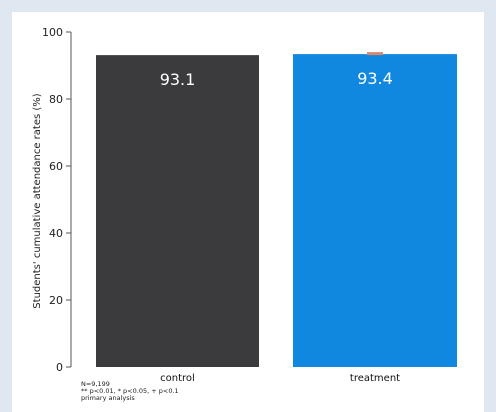 This screenshot has height=412, width=496. Describe the element at coordinates (56, 166) in the screenshot. I see `y-tick-label: 60` at that location.